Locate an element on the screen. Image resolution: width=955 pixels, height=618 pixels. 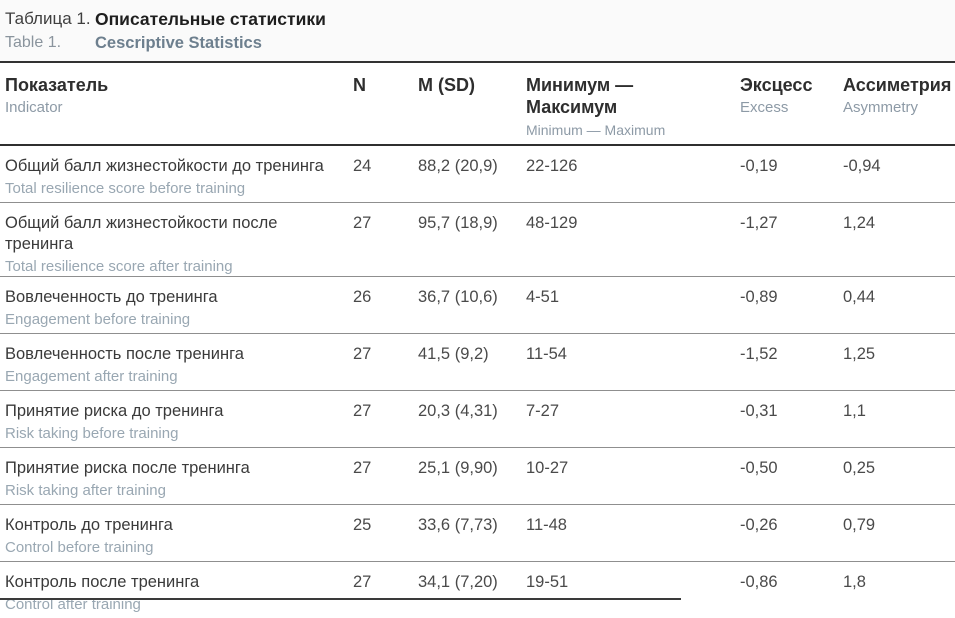
cell-excess: -0,86 is located at coordinates (788, 590).